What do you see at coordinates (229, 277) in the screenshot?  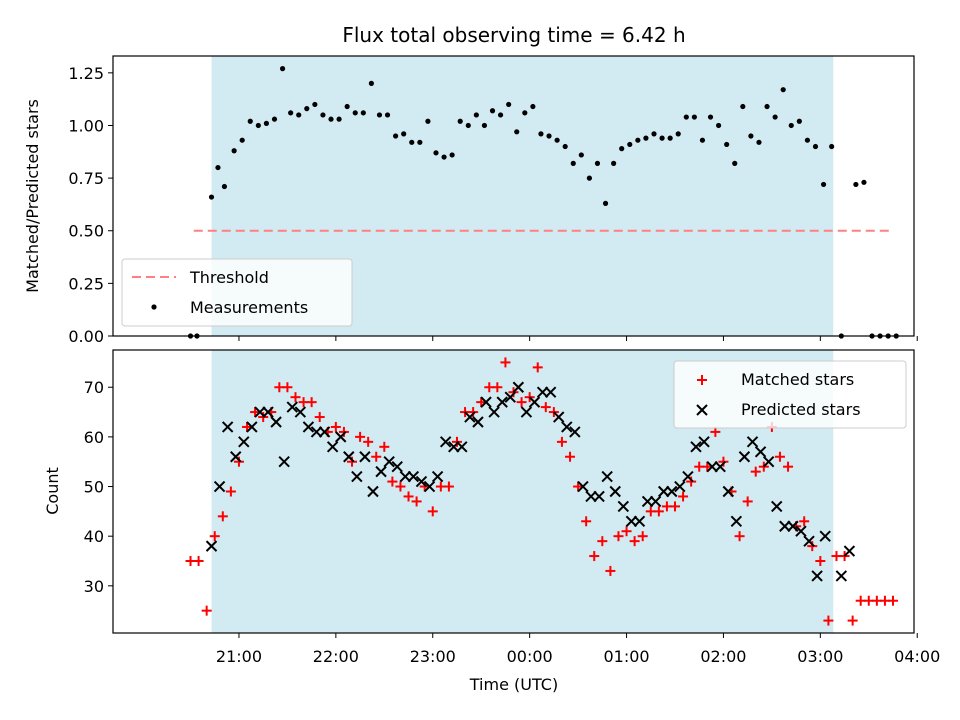 I see `legend-threshold-label: Threshold` at bounding box center [229, 277].